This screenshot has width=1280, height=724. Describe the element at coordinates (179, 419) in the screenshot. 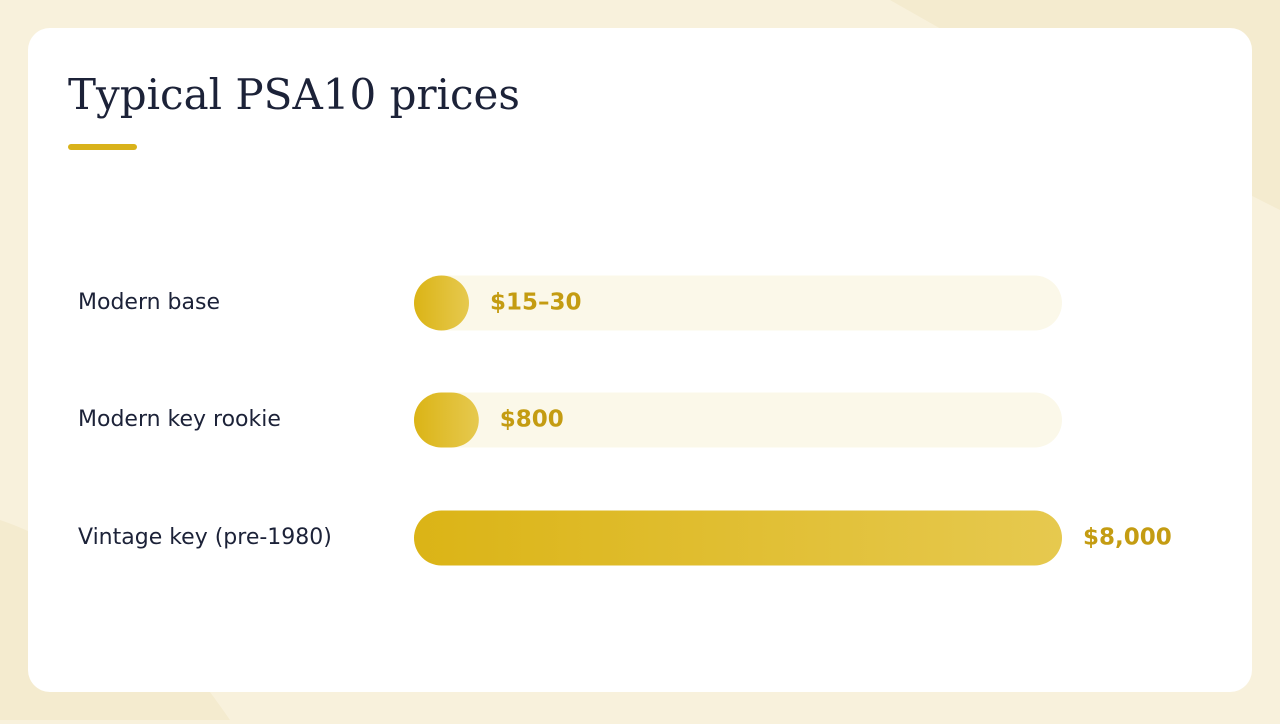

I see `category-label: Modern key rookie` at that location.